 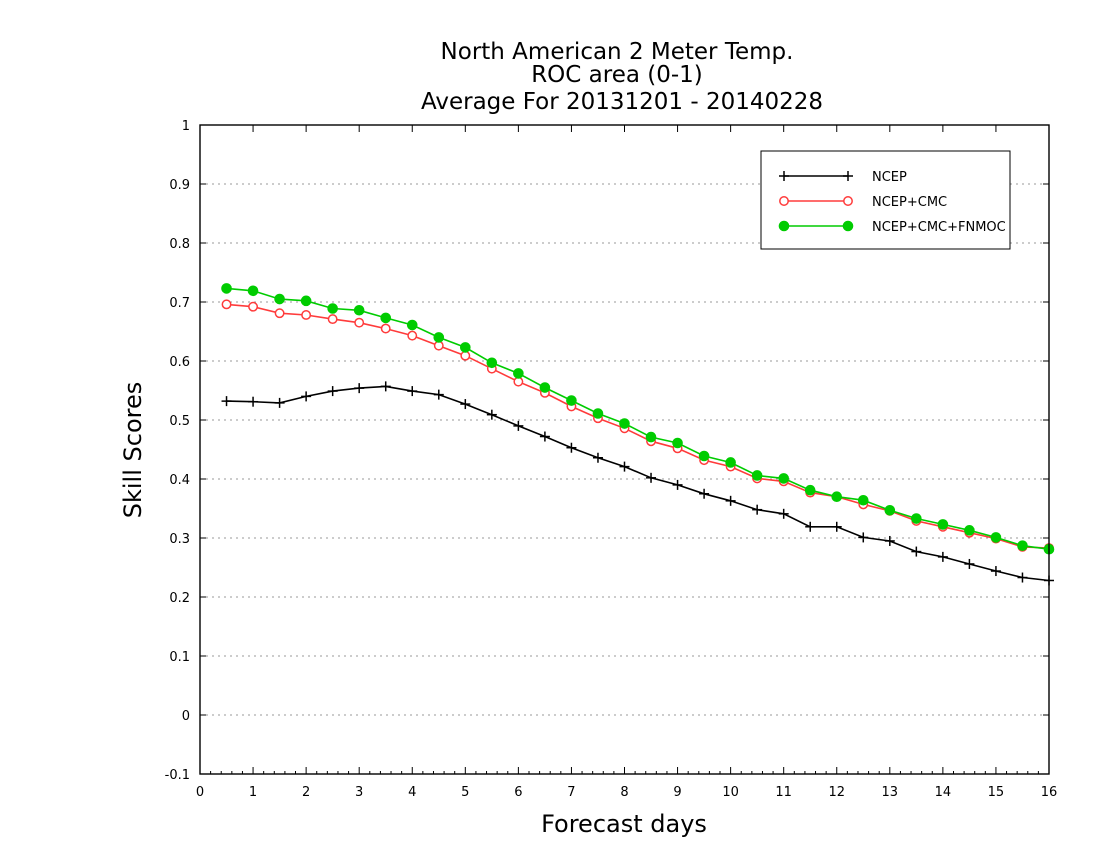 I want to click on x-tick-label: 7, so click(x=571, y=792).